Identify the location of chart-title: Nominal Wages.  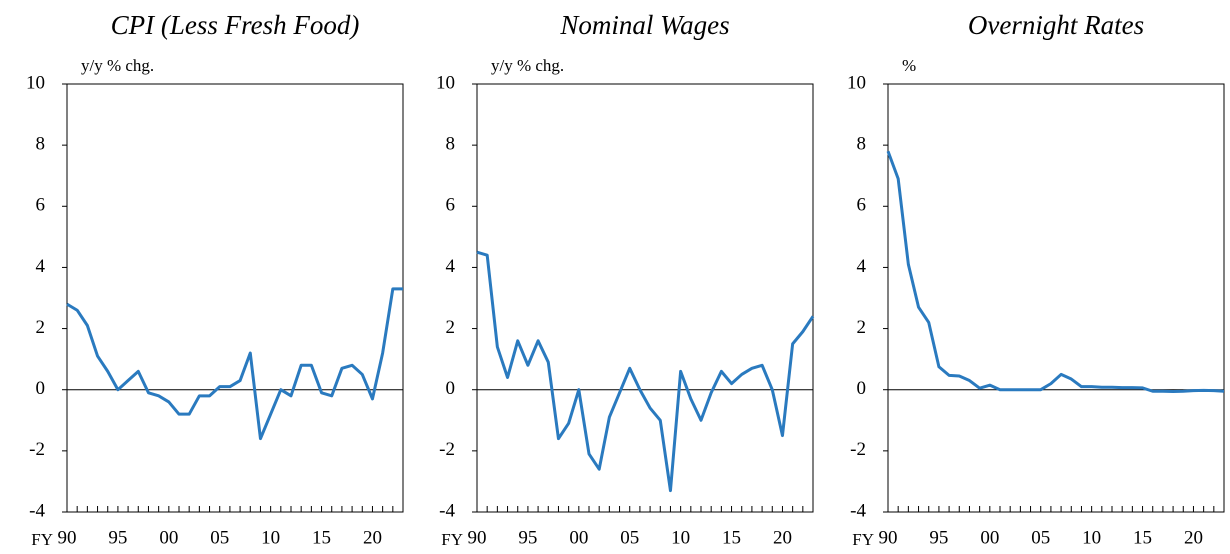
(644, 25).